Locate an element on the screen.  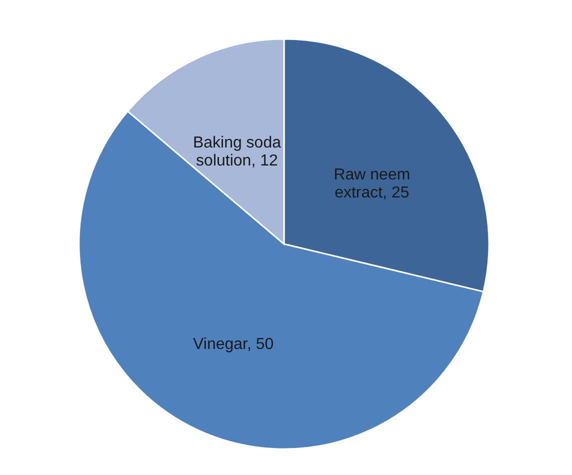
slice-label: Baking soda solution, 12 is located at coordinates (237, 152).